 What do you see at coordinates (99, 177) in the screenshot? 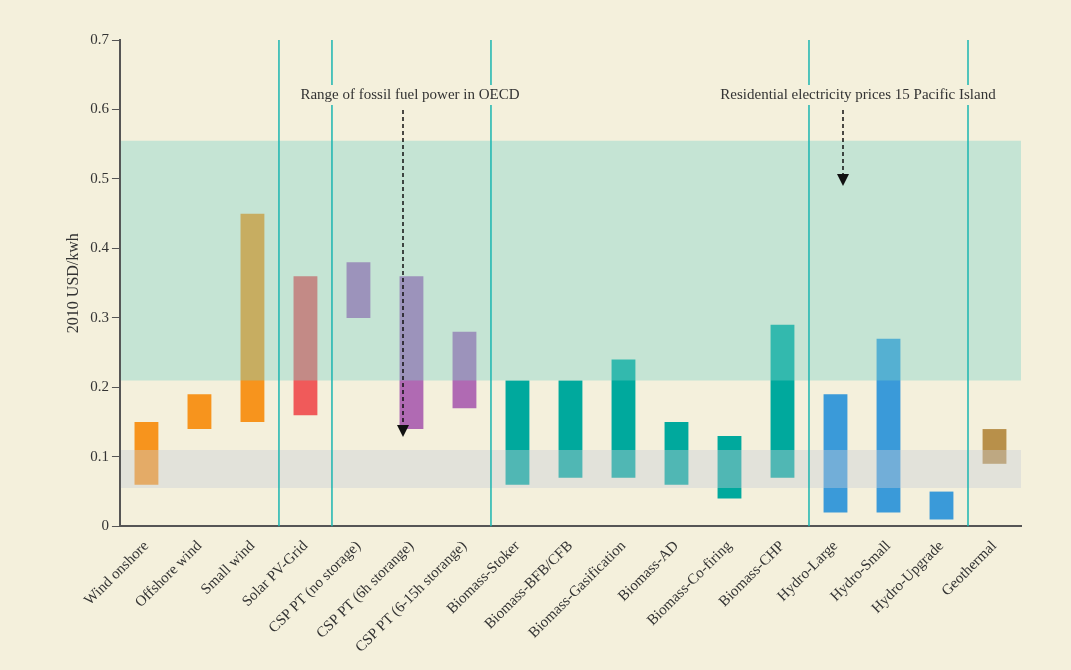
I see `y-tick-label: 0.5` at bounding box center [99, 177].